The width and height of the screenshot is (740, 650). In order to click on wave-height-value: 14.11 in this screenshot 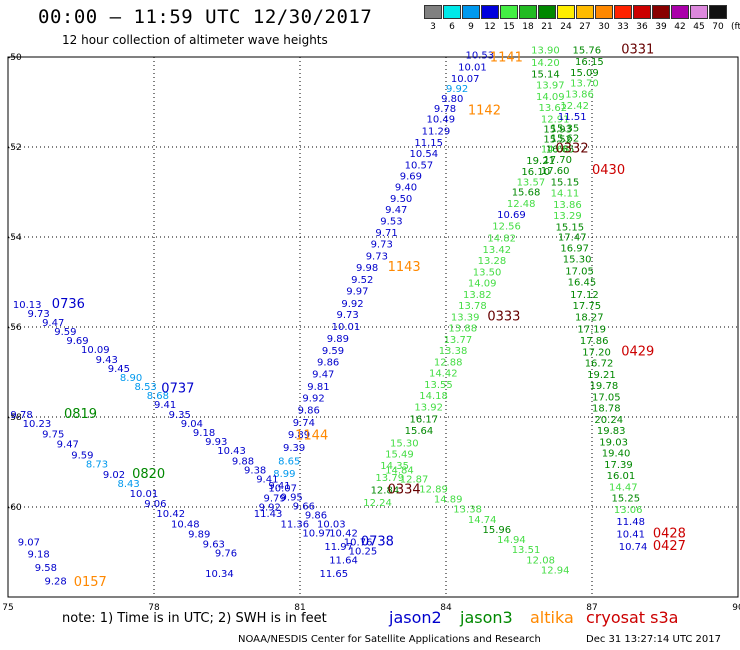, I will do `click(565, 194)`.